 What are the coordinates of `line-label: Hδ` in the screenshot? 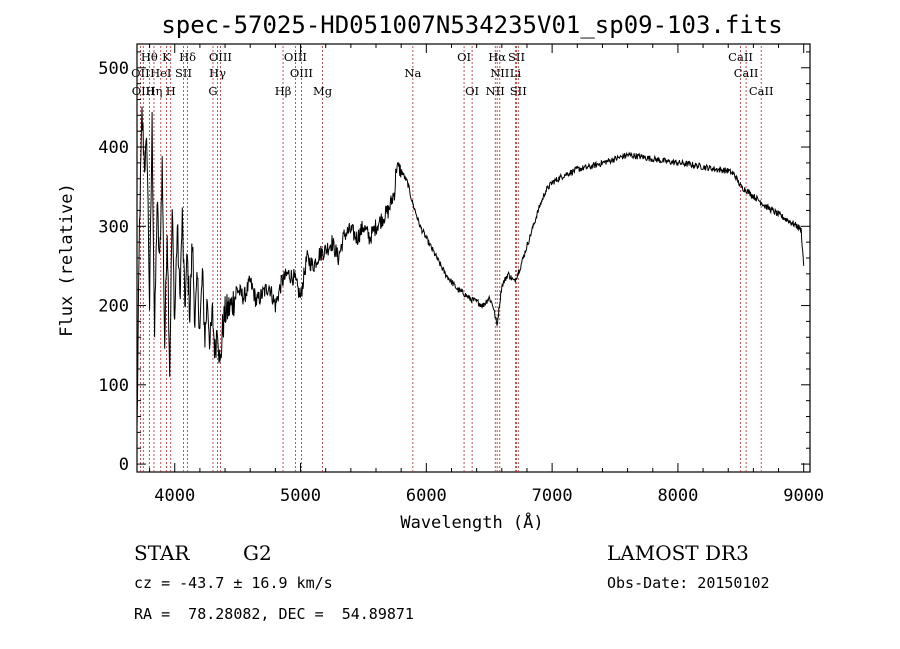 It's located at (187, 57).